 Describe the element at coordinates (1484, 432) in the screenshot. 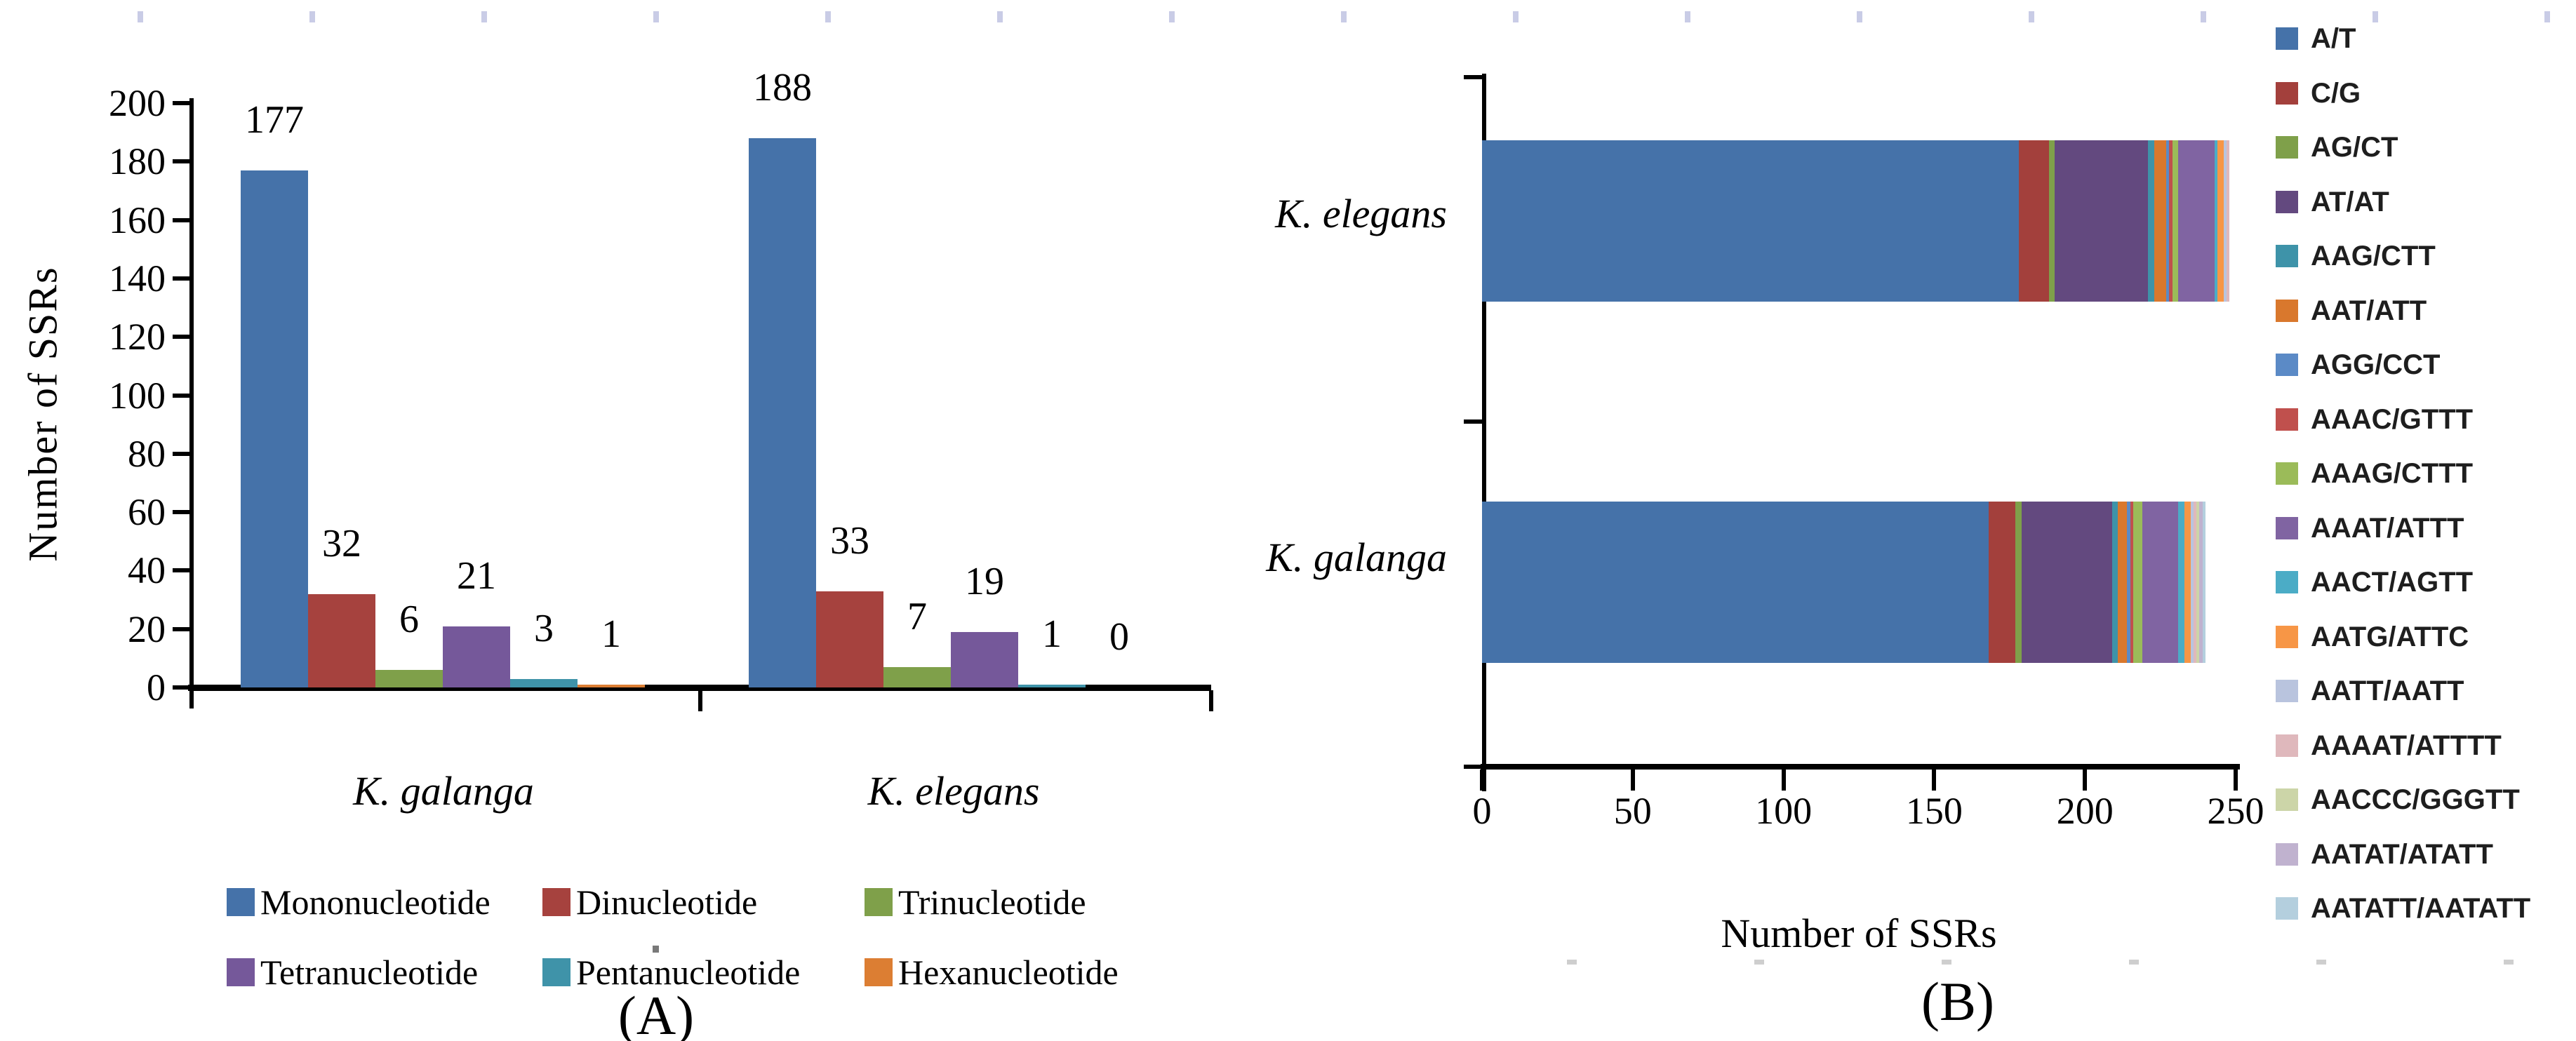

I see `panel-b-y-axis-line` at that location.